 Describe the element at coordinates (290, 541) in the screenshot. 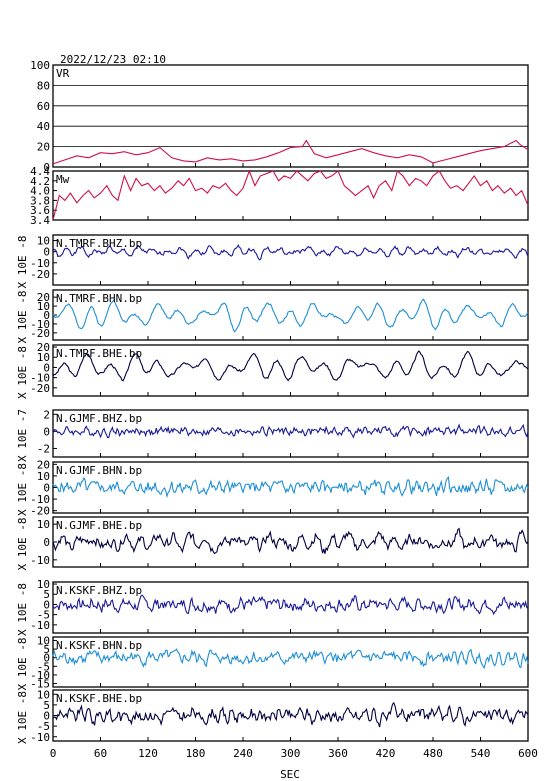

I see `series-line-n-gjmf-bhe-bp` at that location.